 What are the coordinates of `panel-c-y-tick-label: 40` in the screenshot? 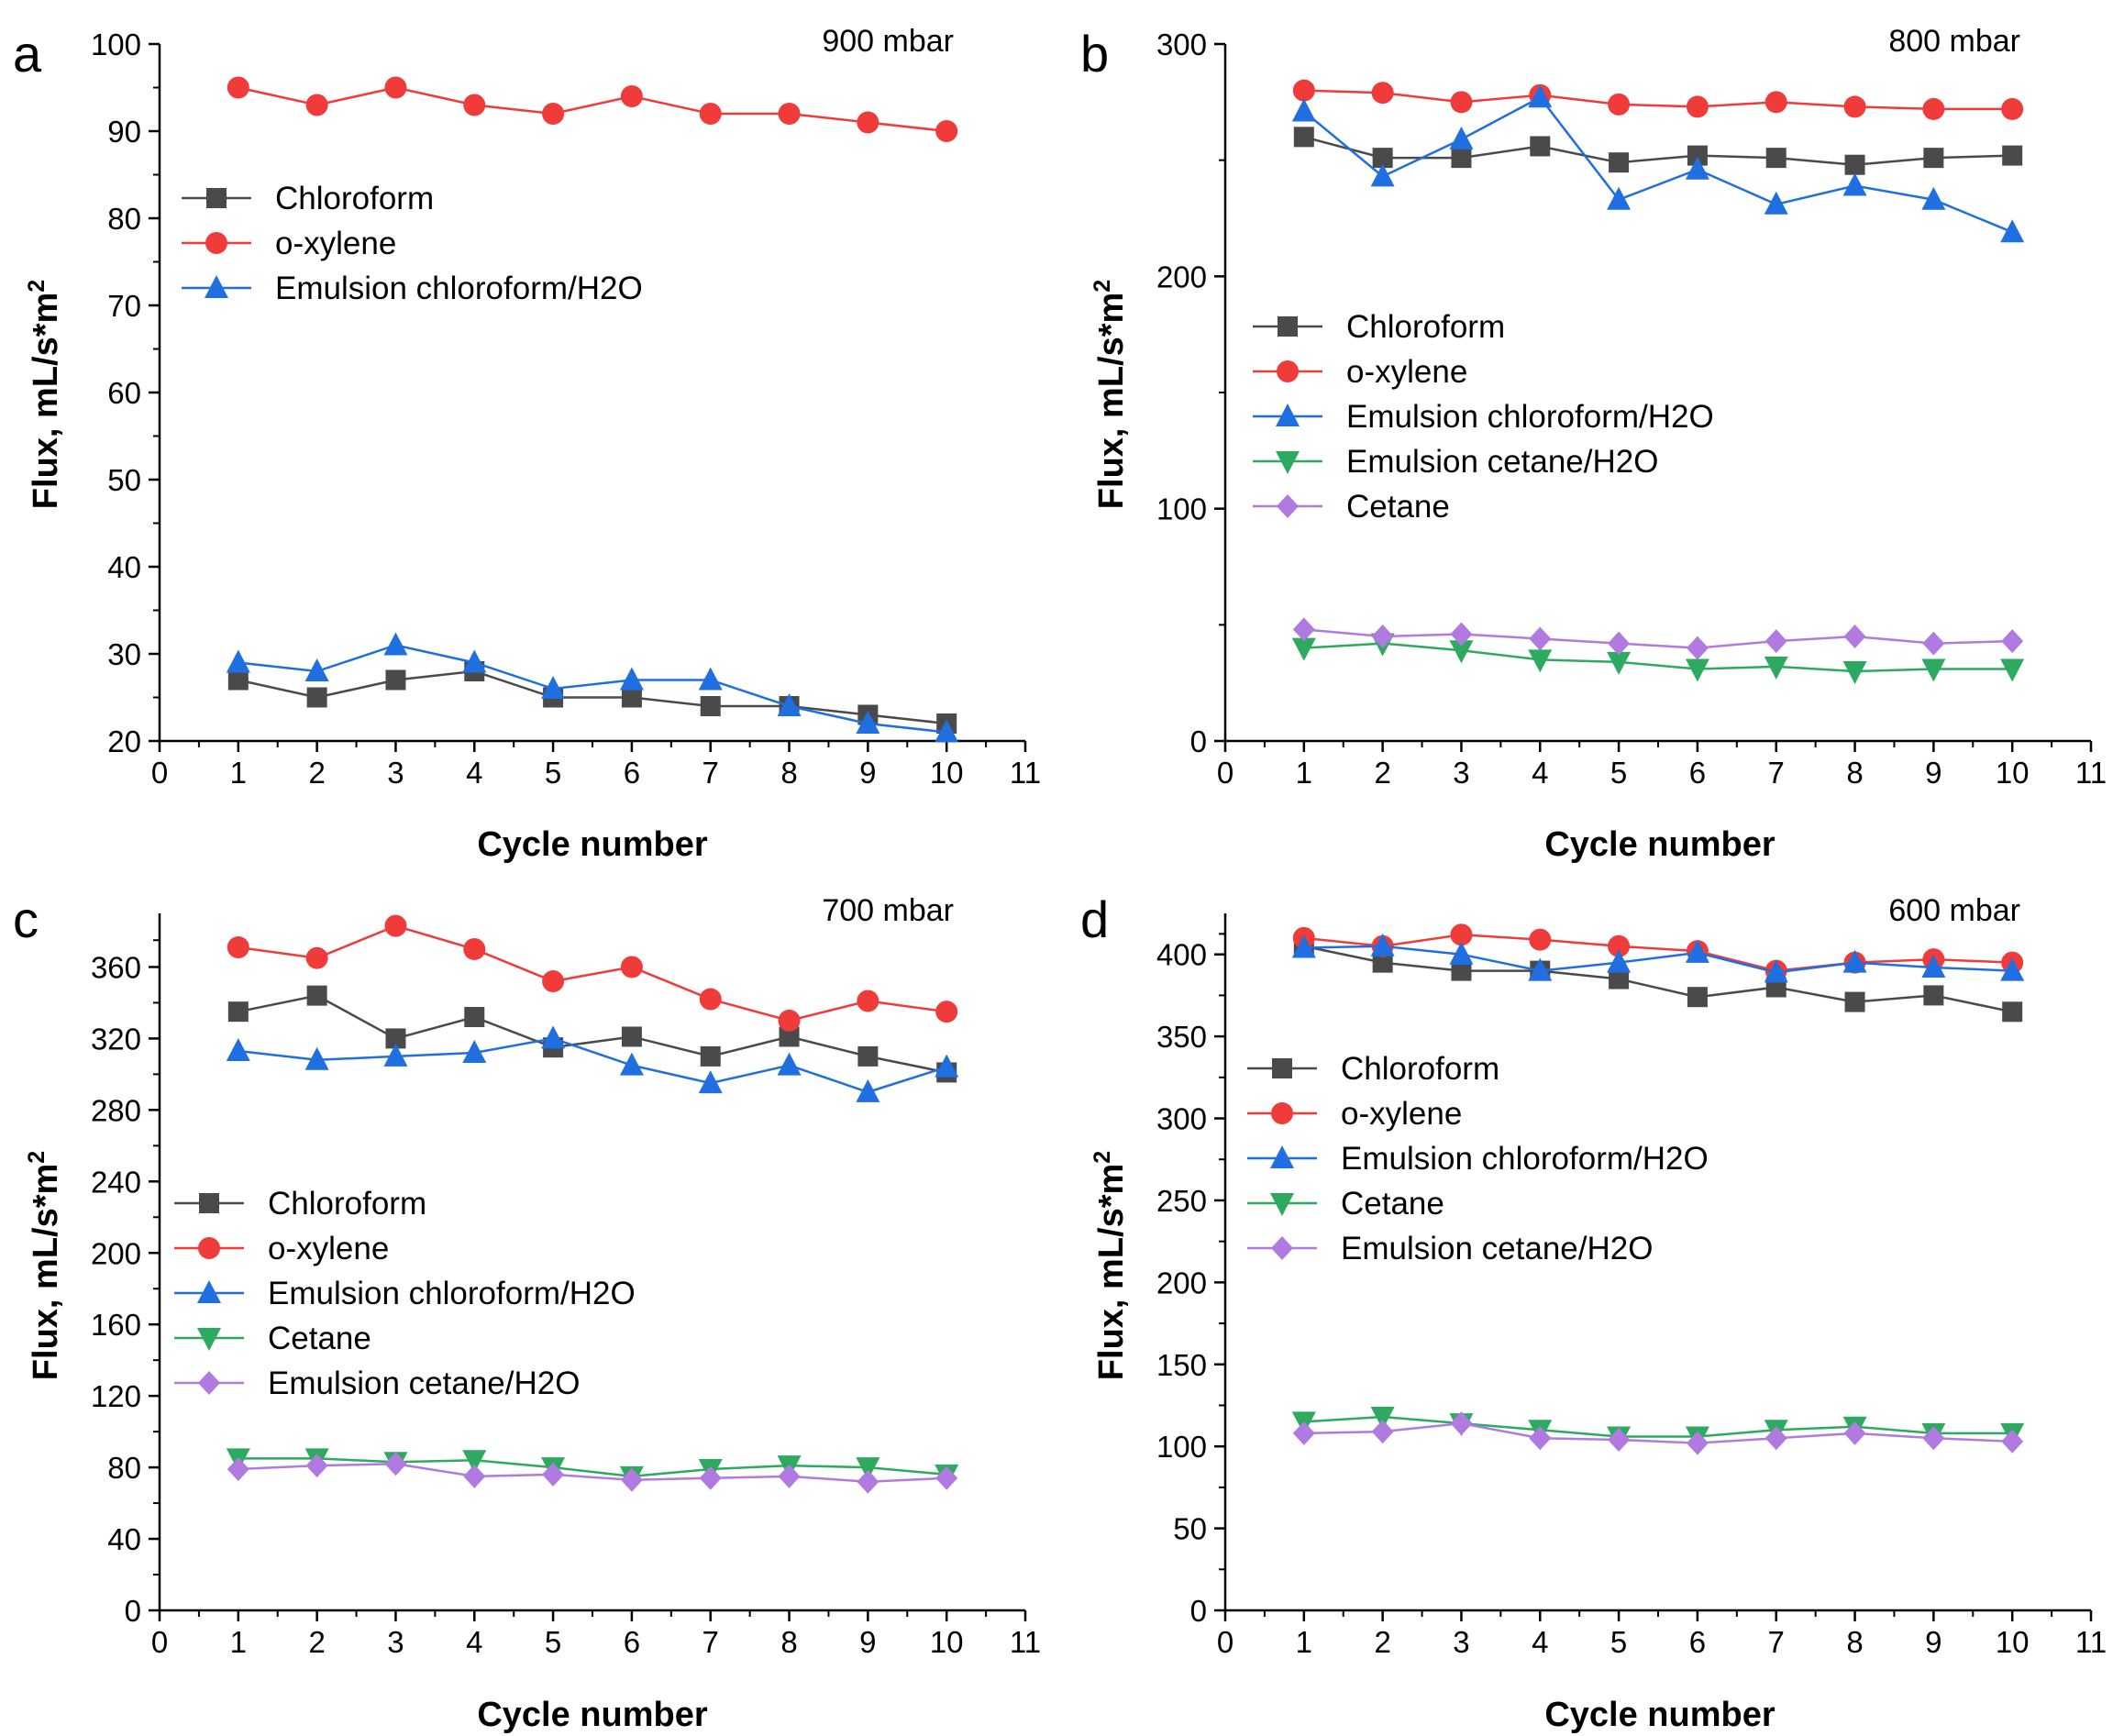 It's located at (124, 1539).